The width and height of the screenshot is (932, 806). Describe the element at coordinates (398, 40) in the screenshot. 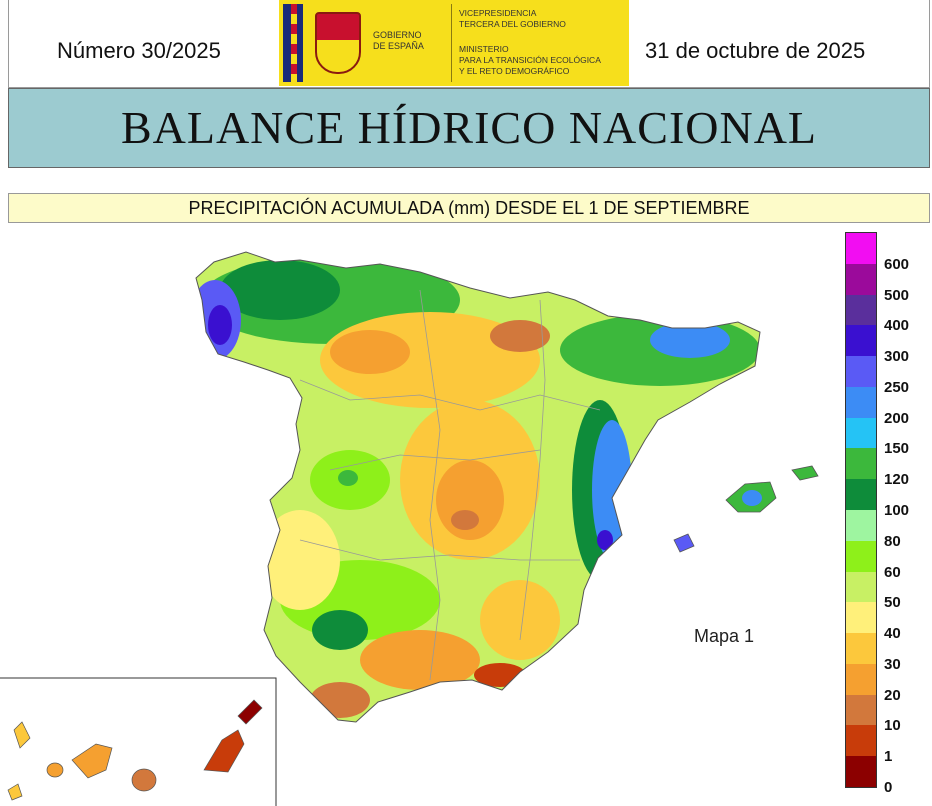

I see `logo-gobierno-text: GOBIERNO DE ESPAÑA` at that location.